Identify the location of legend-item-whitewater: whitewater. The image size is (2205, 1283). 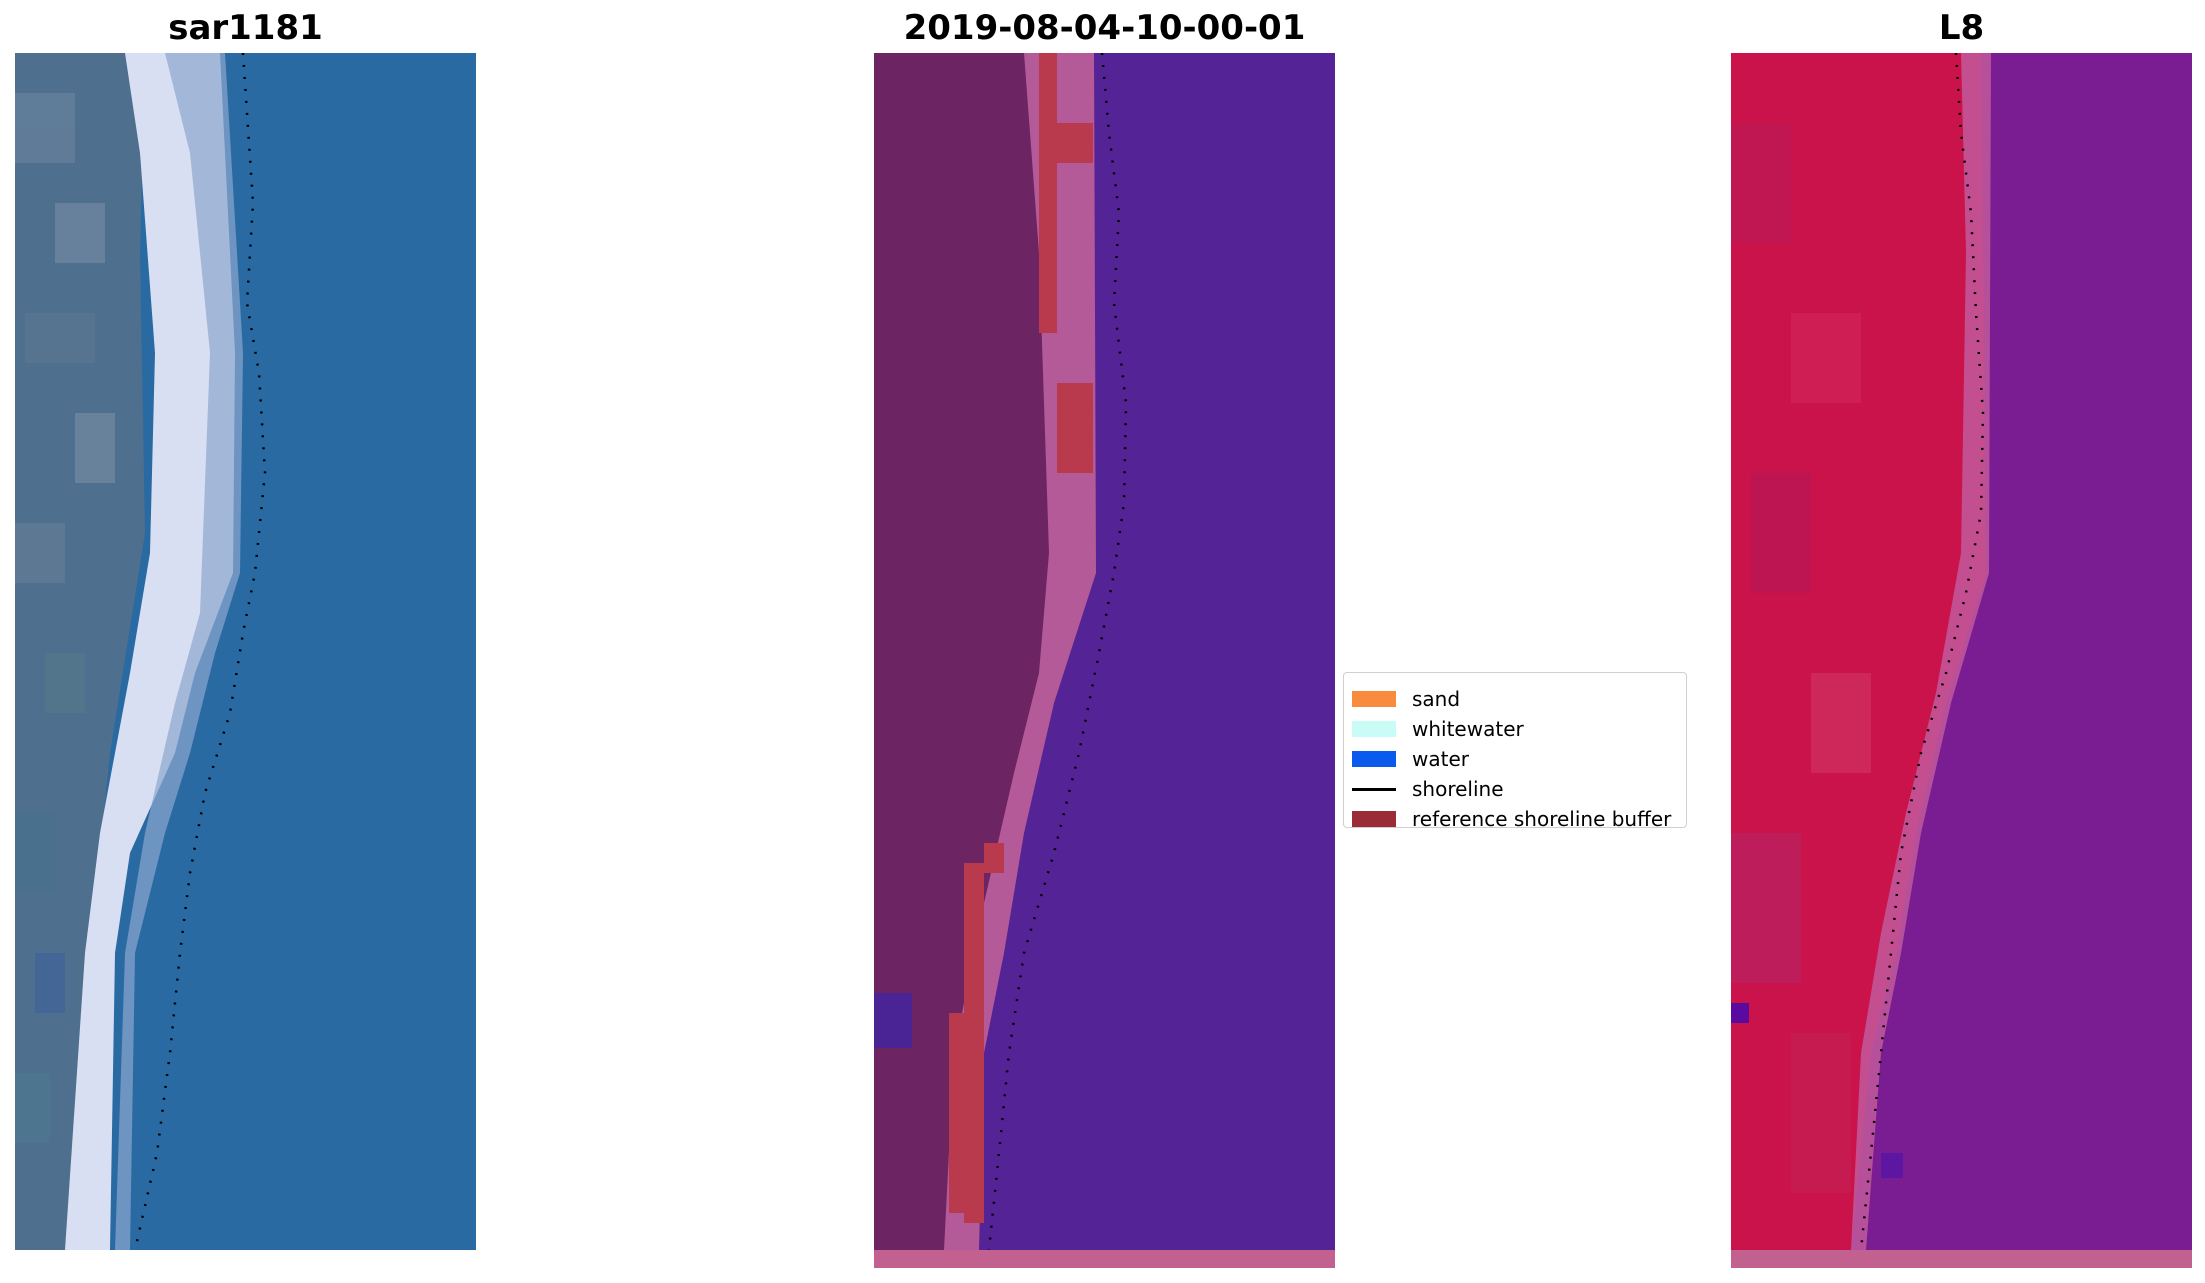
(1438, 729).